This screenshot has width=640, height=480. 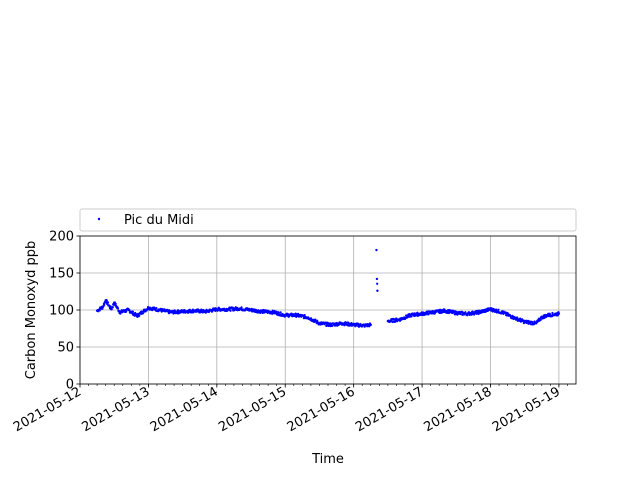 I want to click on y-tick-label: 150, so click(x=61, y=274).